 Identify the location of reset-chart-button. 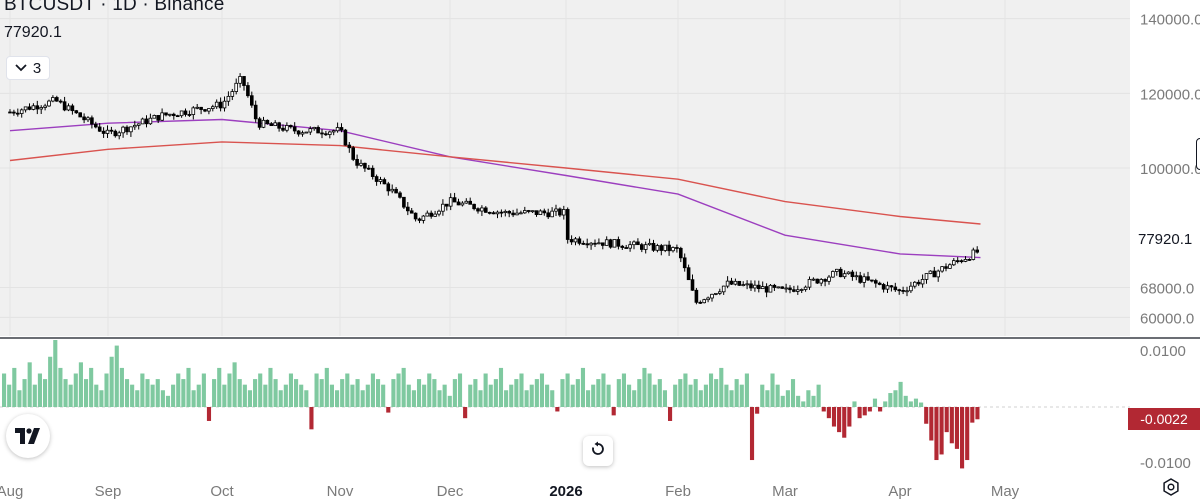
(598, 451).